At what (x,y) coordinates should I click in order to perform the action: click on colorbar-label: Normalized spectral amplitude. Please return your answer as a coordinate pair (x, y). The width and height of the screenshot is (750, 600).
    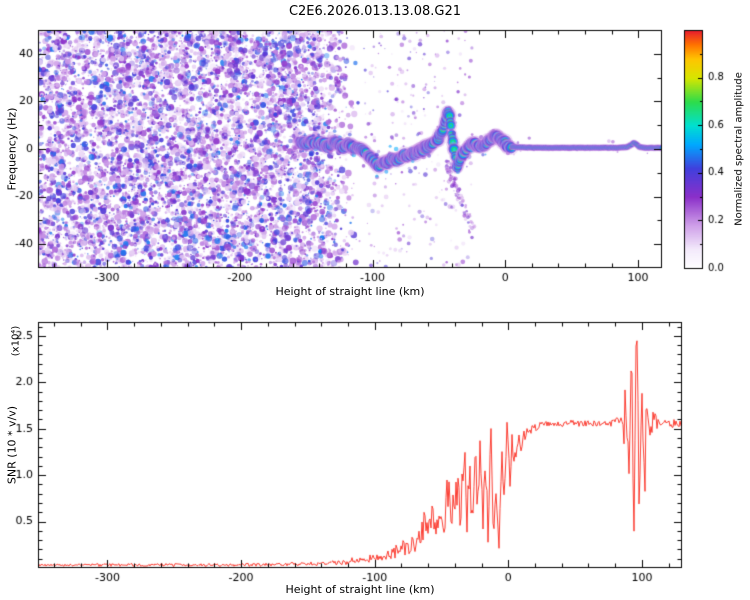
    Looking at the image, I should click on (739, 149).